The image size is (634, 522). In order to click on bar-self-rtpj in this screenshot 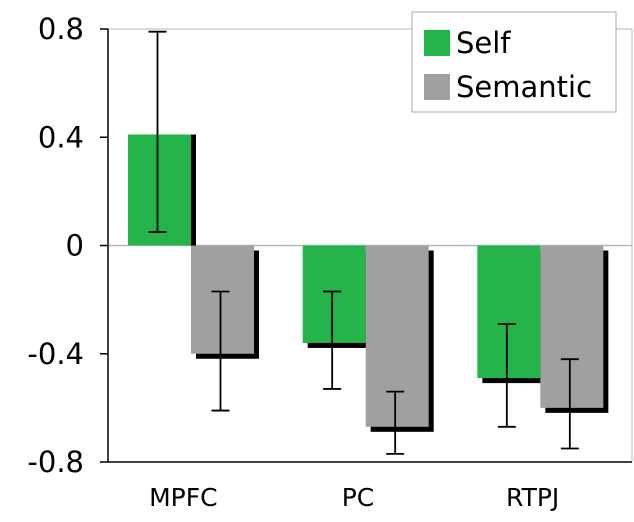, I will do `click(509, 312)`.